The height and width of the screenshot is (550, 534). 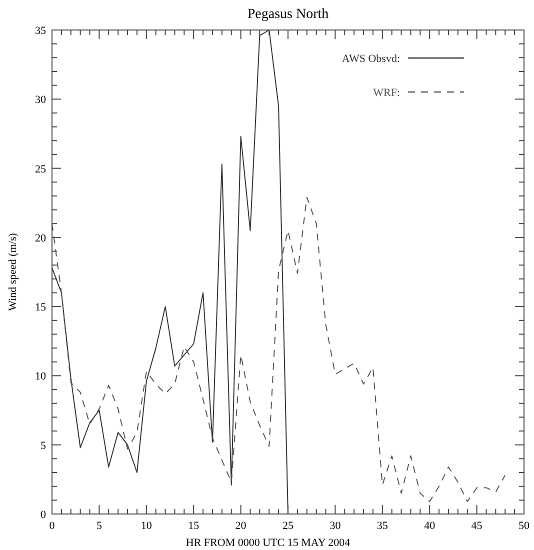 I want to click on x-tick-label: 20, so click(x=241, y=526).